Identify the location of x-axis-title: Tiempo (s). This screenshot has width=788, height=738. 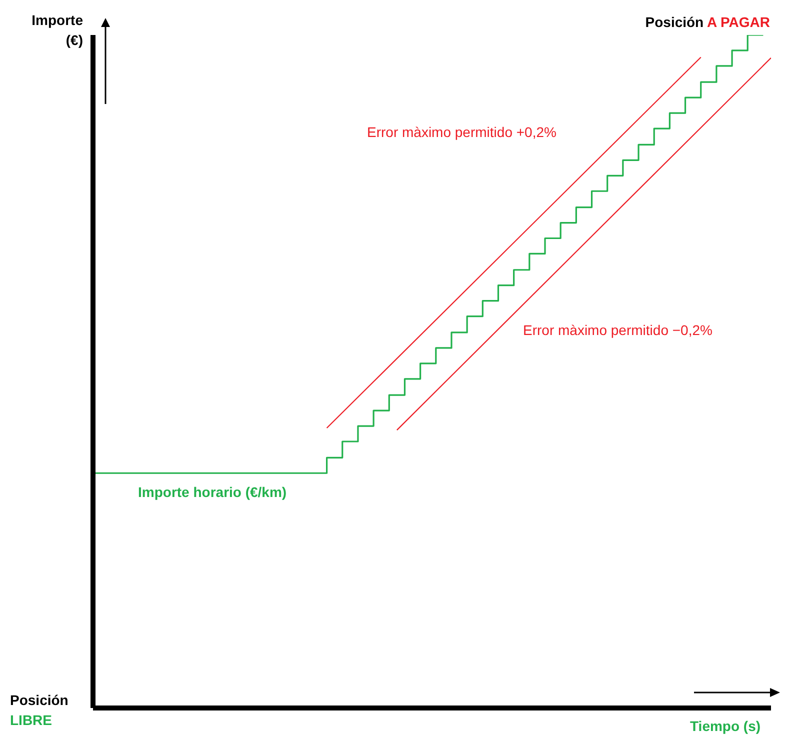
(725, 726).